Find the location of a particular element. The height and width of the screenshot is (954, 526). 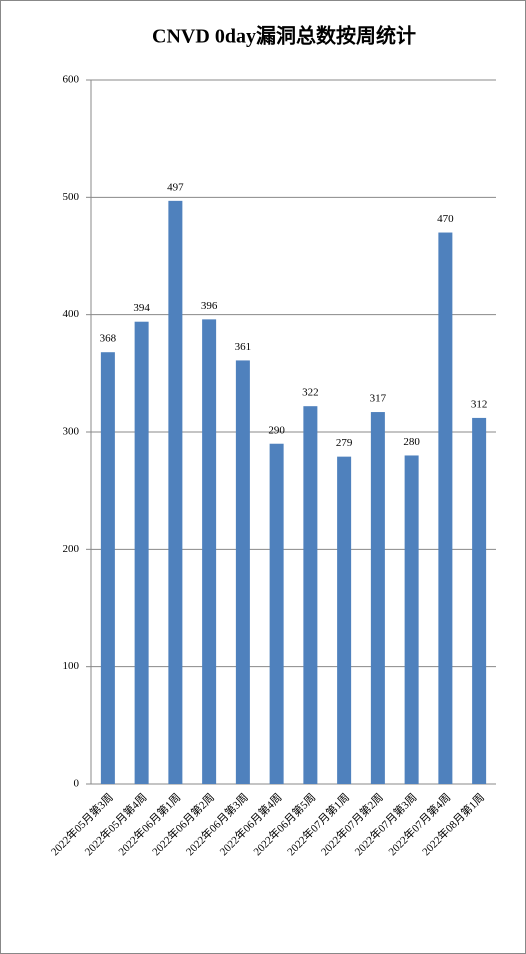

data-label: 322 is located at coordinates (310, 393).